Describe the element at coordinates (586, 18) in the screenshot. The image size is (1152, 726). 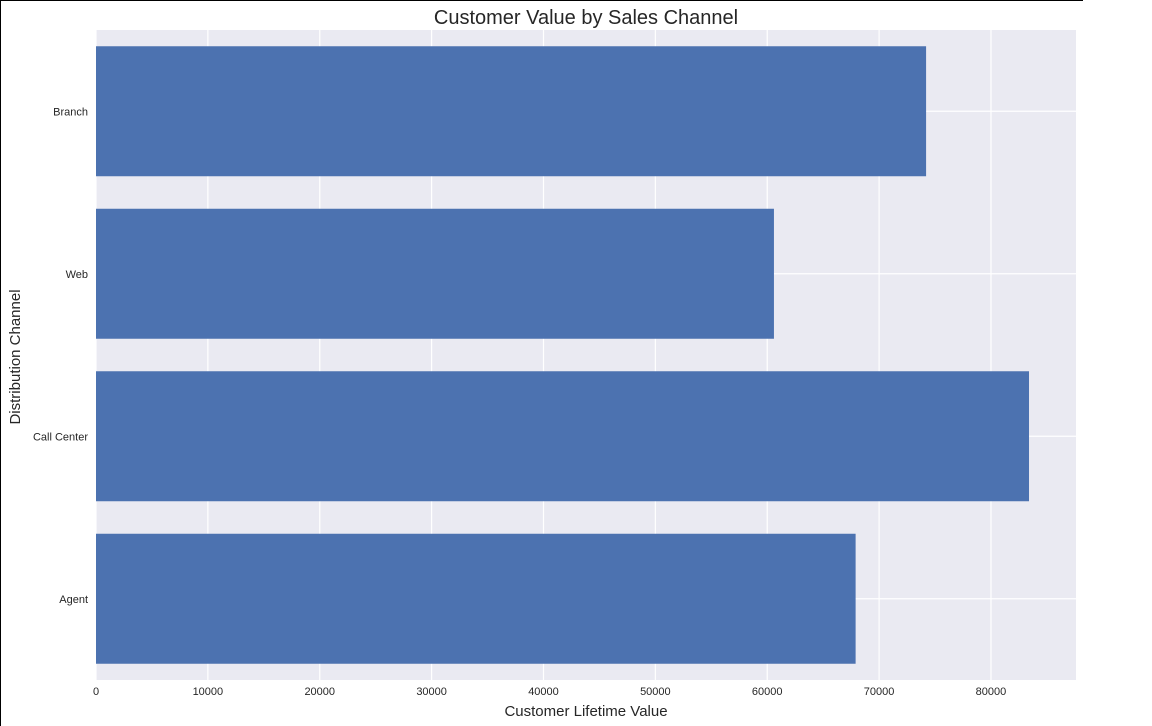
I see `chart-title: Customer Value by Sales Channel` at that location.